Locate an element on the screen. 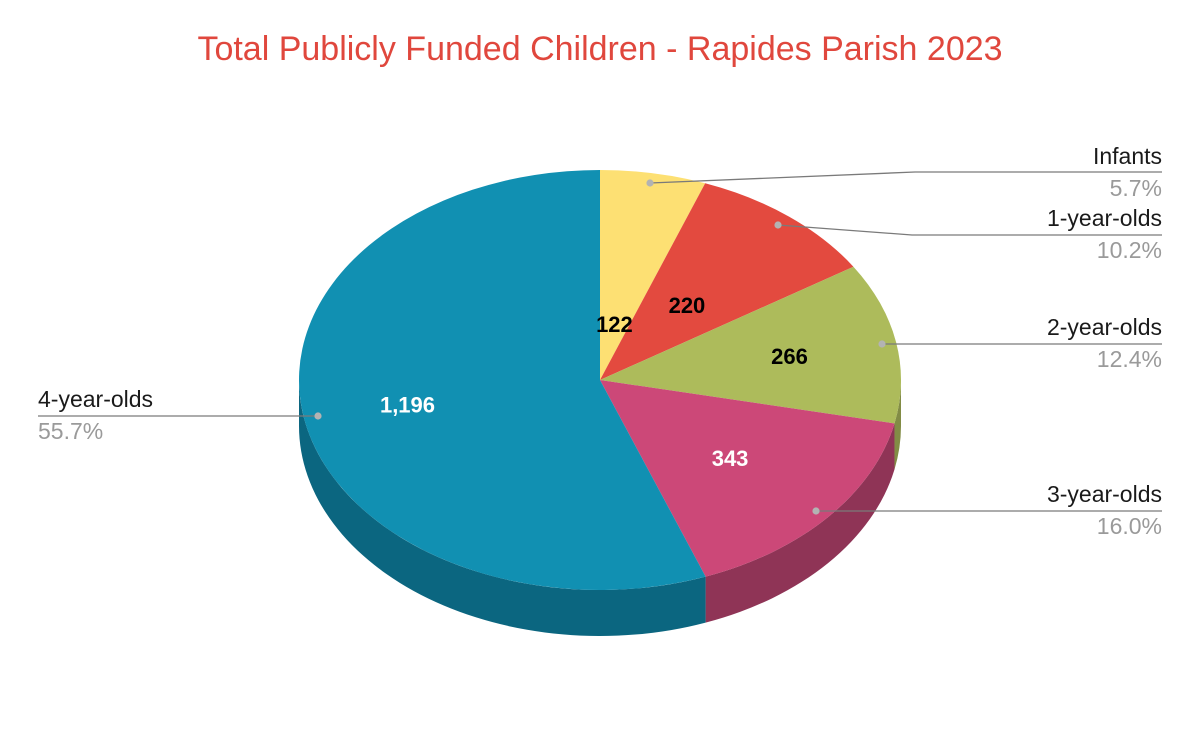 The height and width of the screenshot is (742, 1200). leader-line-1-year-olds is located at coordinates (969, 230).